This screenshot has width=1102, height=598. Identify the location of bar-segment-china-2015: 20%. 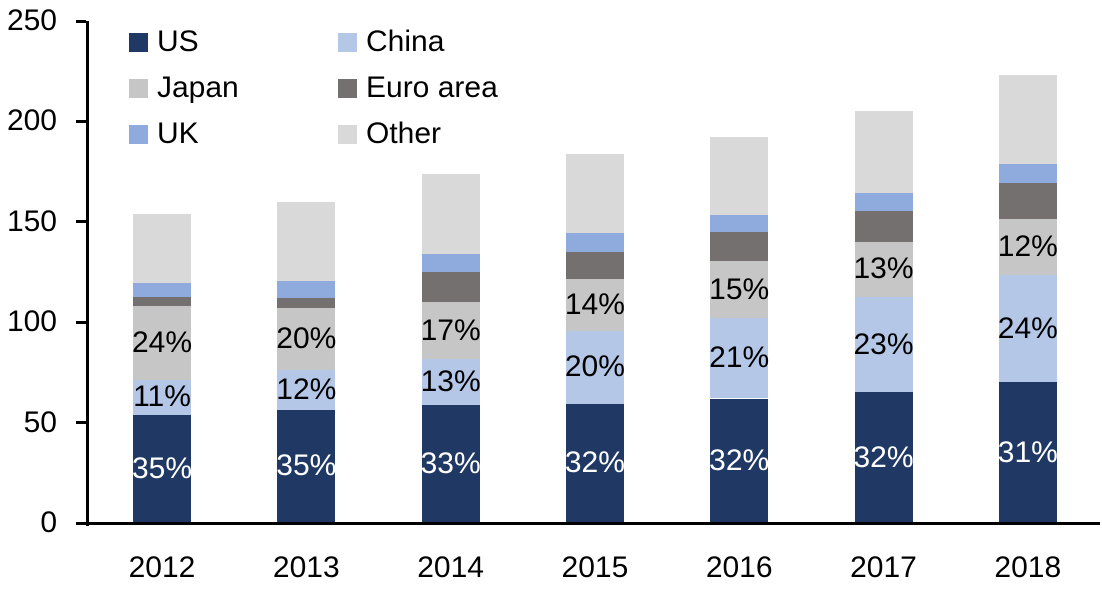
(594, 367).